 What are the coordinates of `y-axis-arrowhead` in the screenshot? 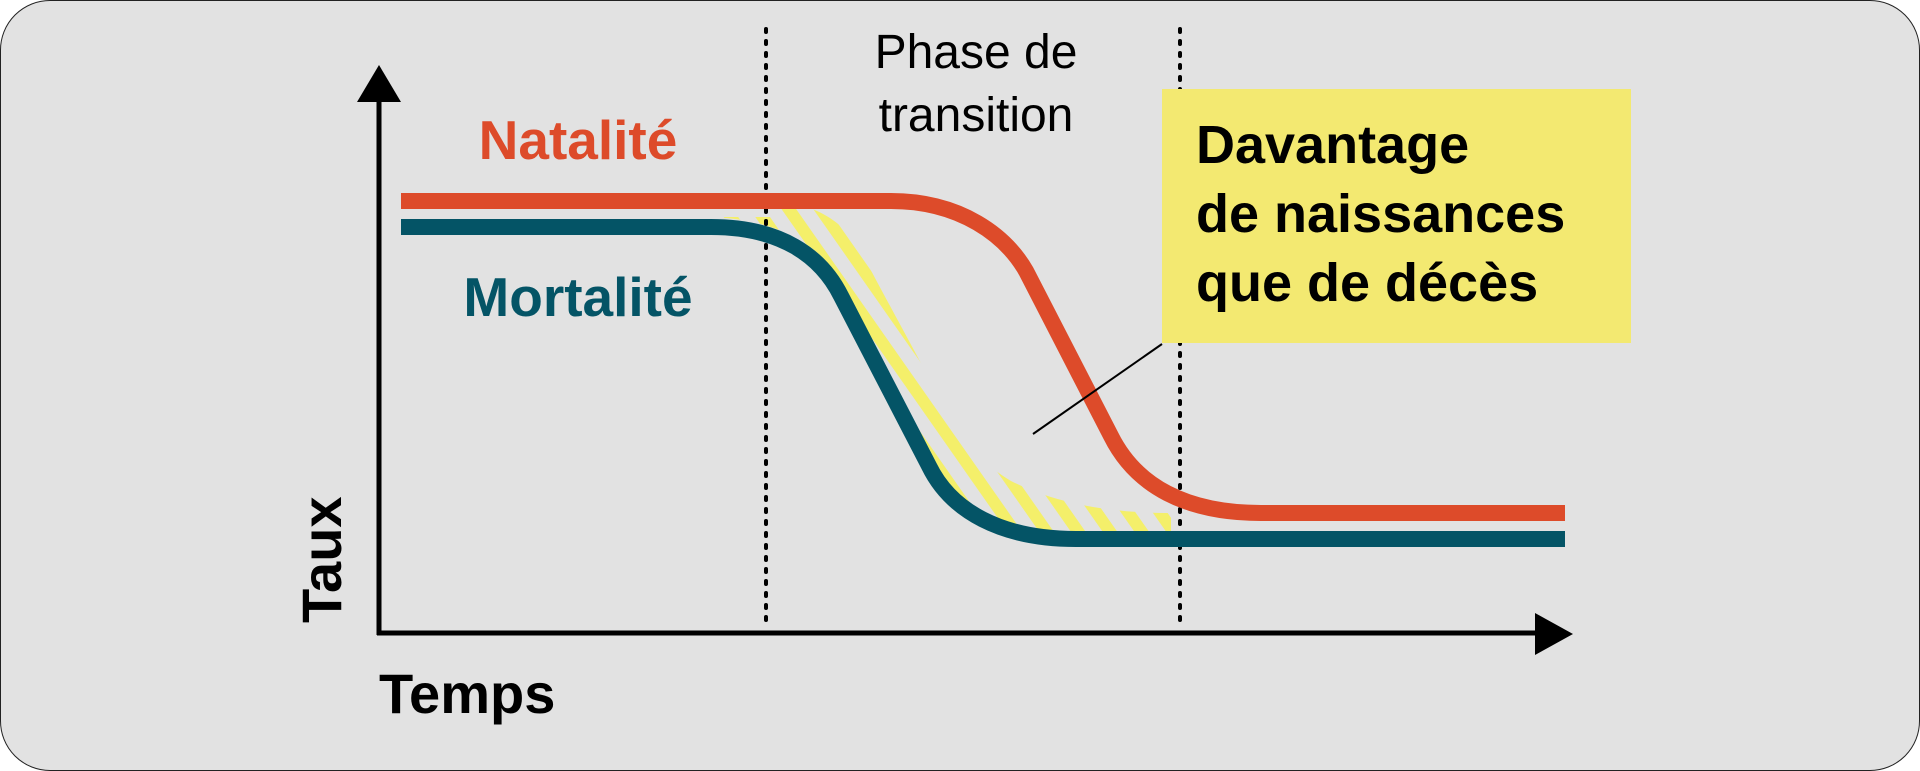 It's located at (379, 83).